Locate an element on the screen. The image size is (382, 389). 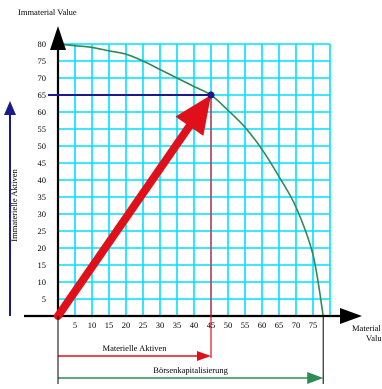
y-tick-label: 35 is located at coordinates (42, 197).